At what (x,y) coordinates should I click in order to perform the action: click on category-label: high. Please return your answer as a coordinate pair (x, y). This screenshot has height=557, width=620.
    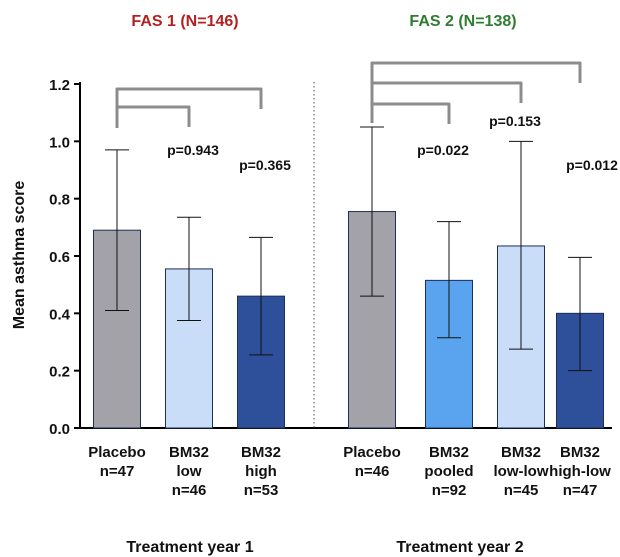
    Looking at the image, I should click on (261, 471).